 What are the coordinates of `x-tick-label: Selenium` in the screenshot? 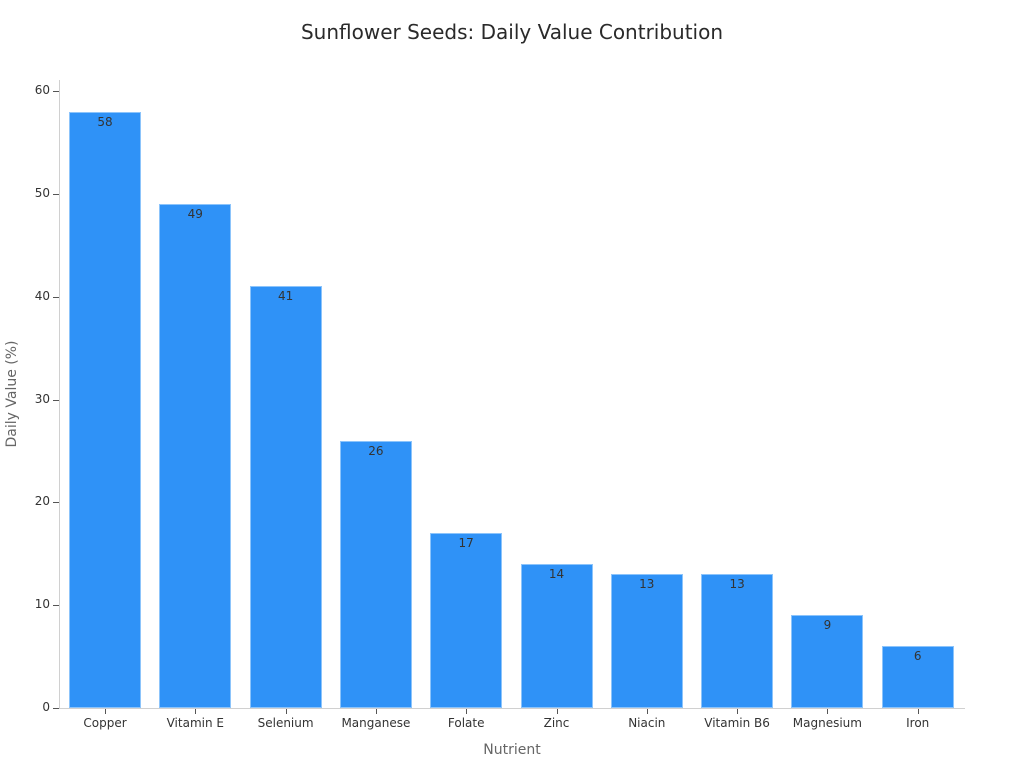 It's located at (285, 723).